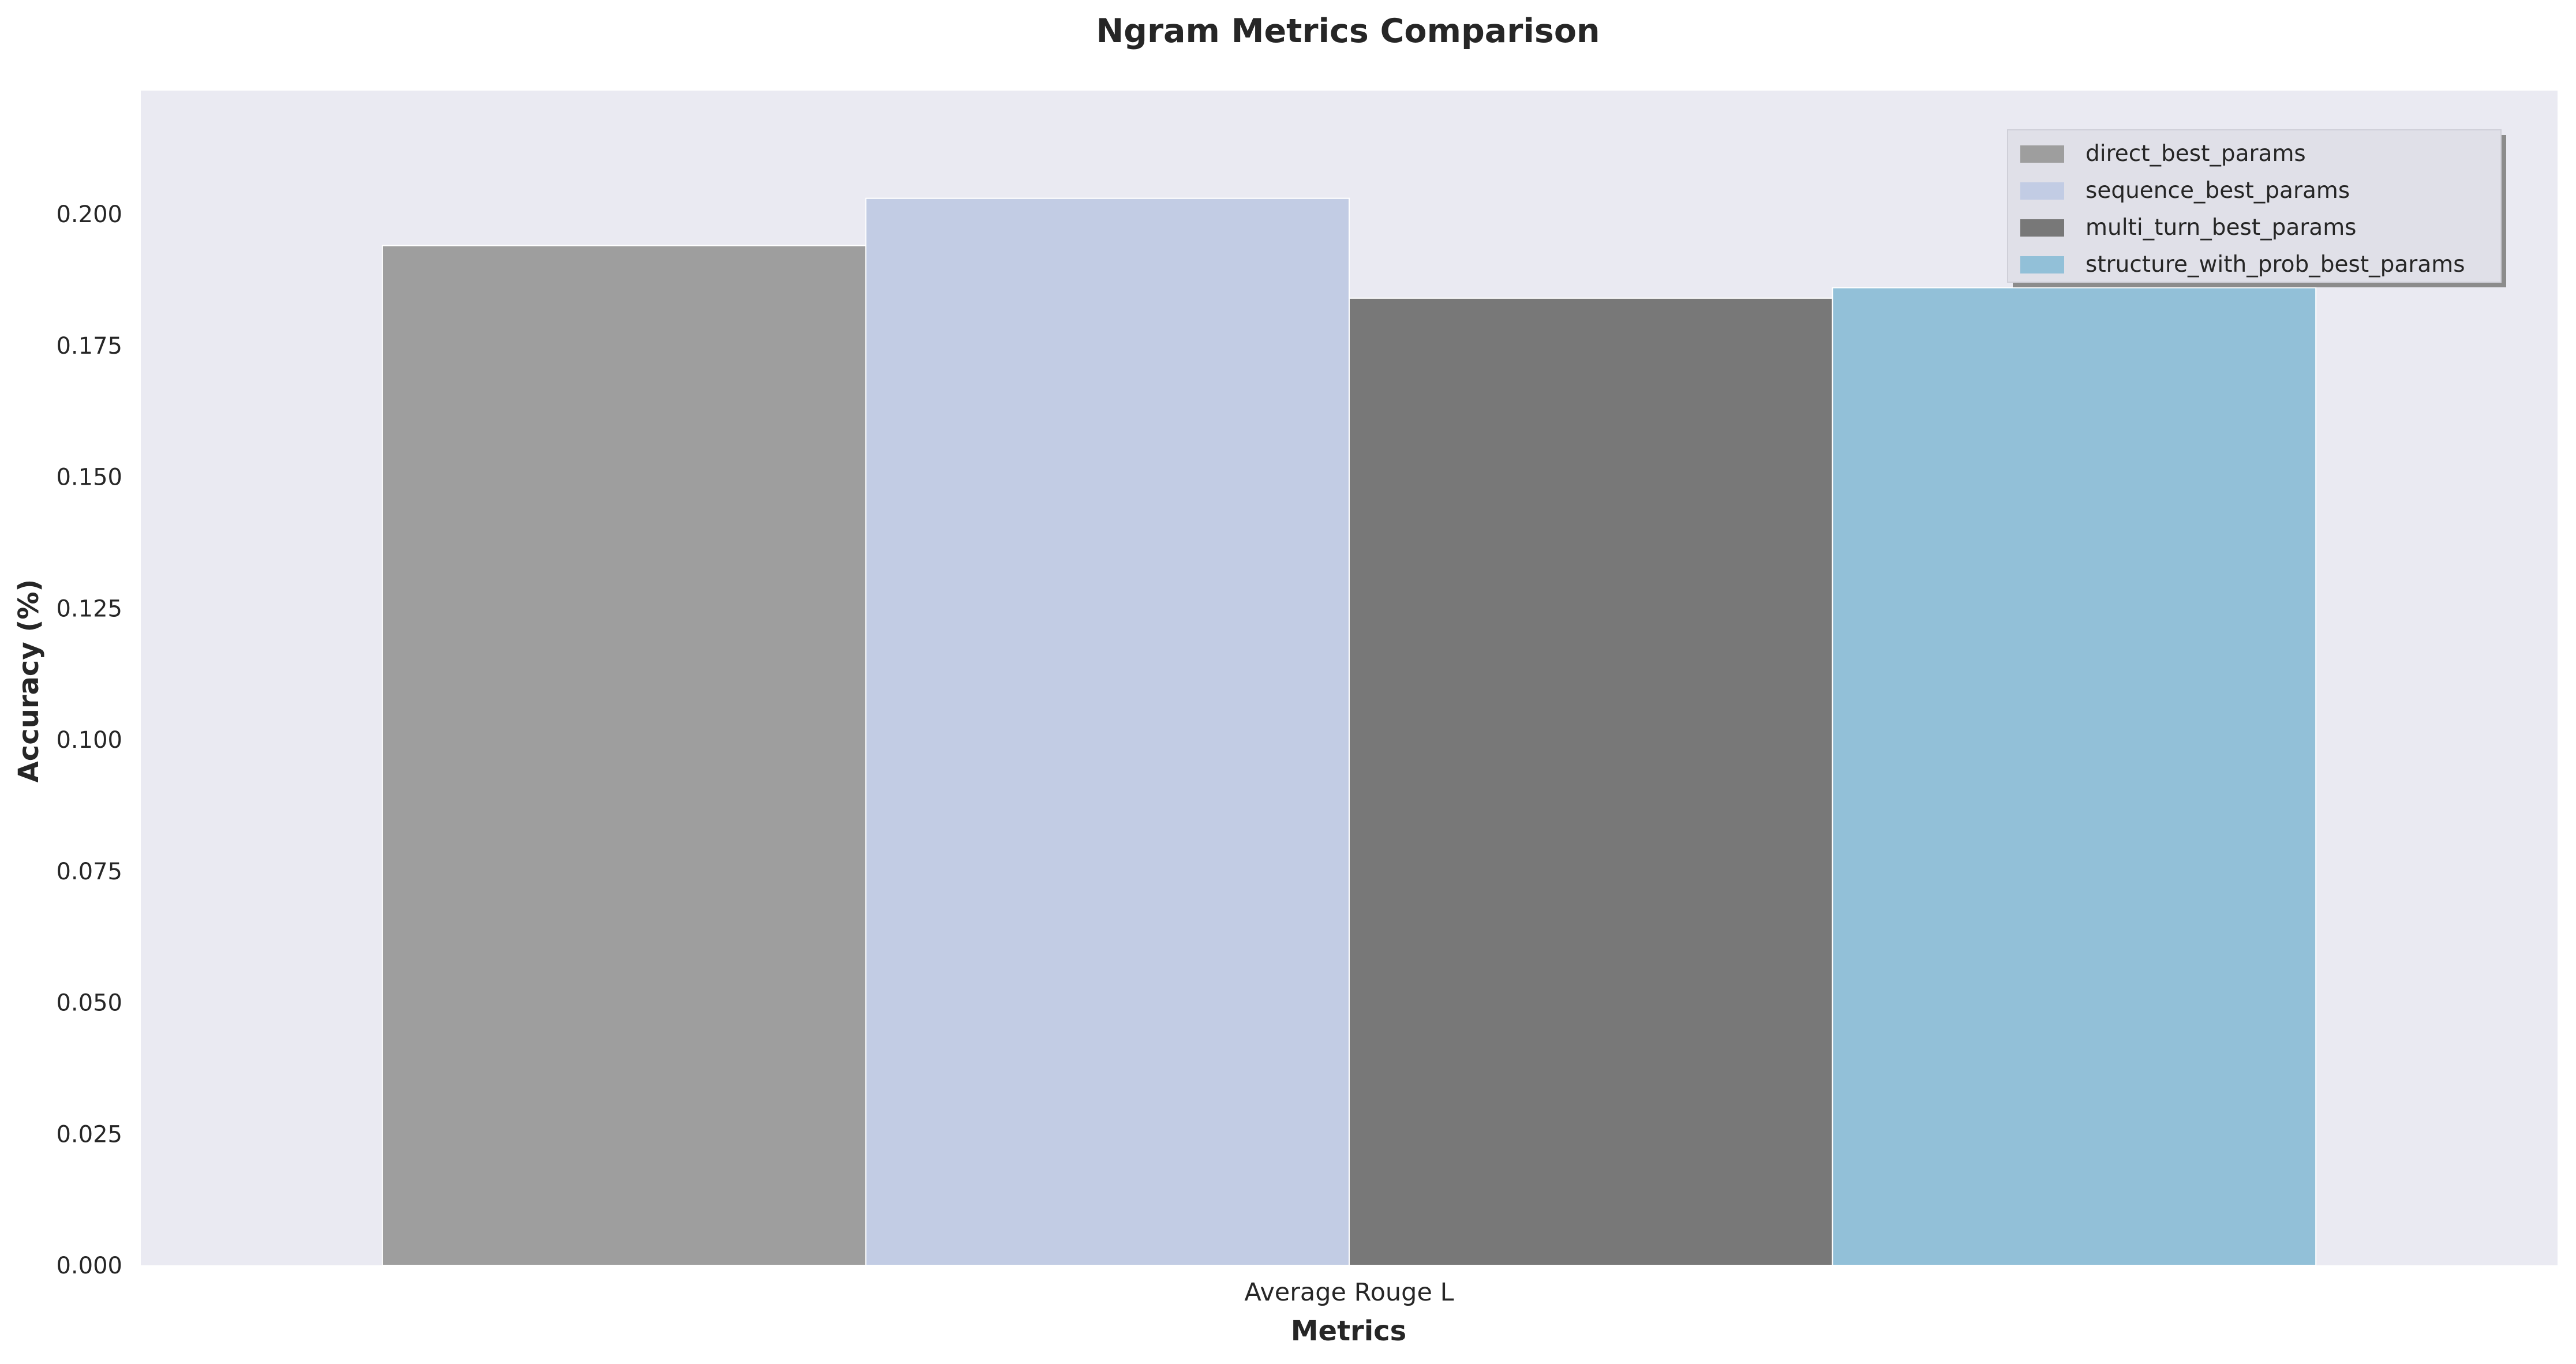  Describe the element at coordinates (1349, 1331) in the screenshot. I see `x-axis-label: Metrics` at that location.